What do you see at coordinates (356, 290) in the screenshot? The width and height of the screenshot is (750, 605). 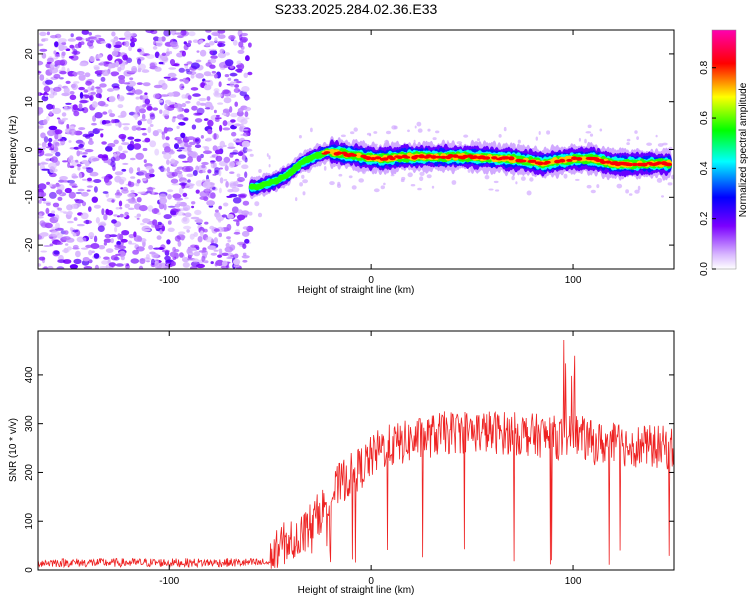 I see `spectrogram-xlabel: Height of straight line (km)` at bounding box center [356, 290].